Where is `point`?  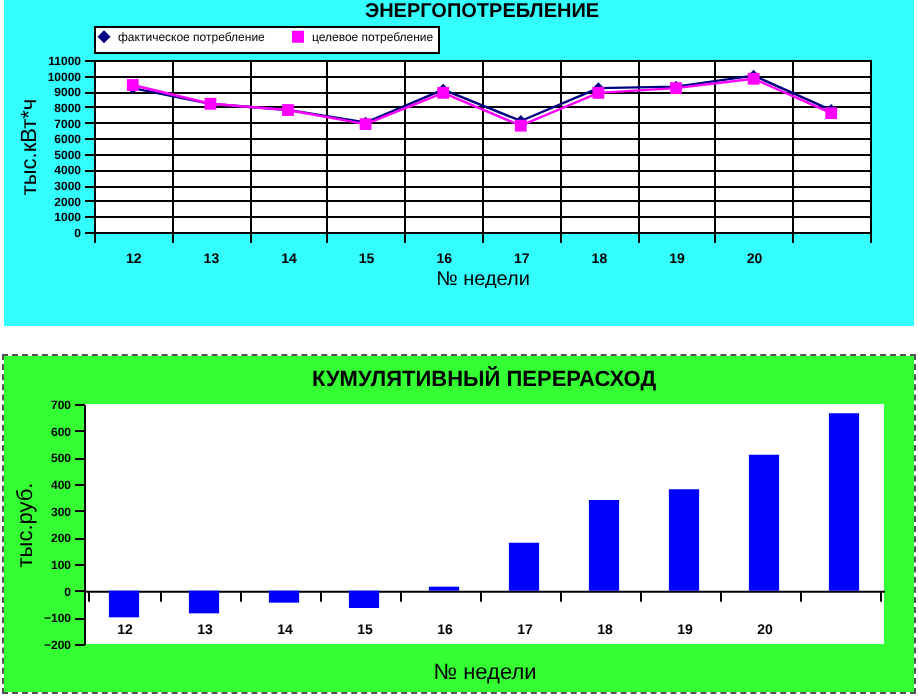
point is located at coordinates (520, 125).